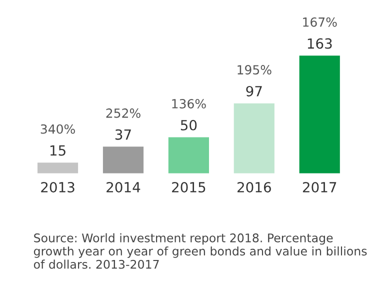 The width and height of the screenshot is (370, 299). I want to click on x-tick-label: 2016, so click(254, 187).